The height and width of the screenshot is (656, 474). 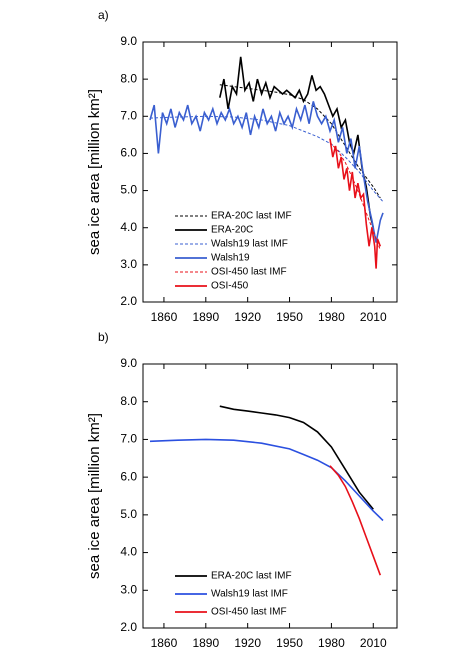 I want to click on legend-label: Walsh19, so click(x=230, y=258).